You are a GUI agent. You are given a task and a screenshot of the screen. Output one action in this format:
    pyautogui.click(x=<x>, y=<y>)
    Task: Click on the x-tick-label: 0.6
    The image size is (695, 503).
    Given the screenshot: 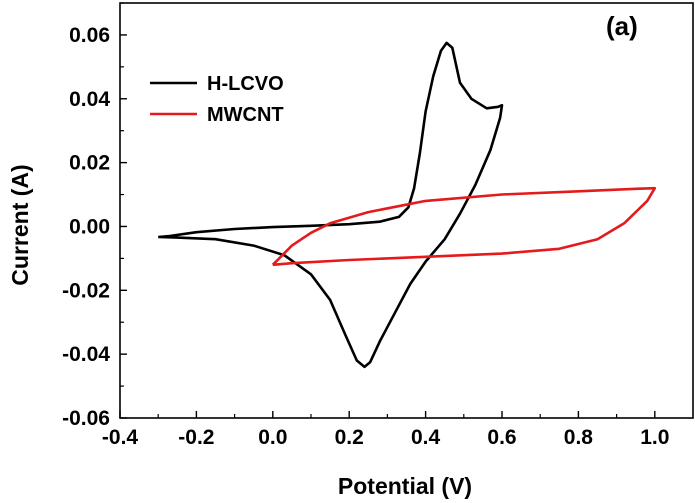 What is the action you would take?
    pyautogui.click(x=501, y=437)
    